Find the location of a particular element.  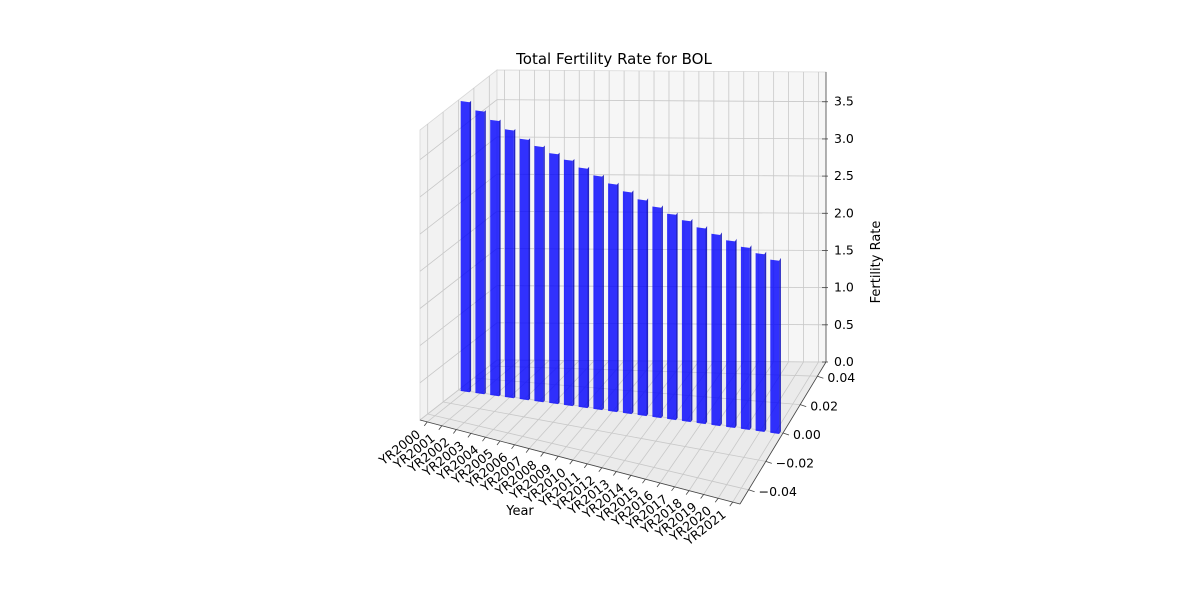

x-axis-line is located at coordinates (580, 462).